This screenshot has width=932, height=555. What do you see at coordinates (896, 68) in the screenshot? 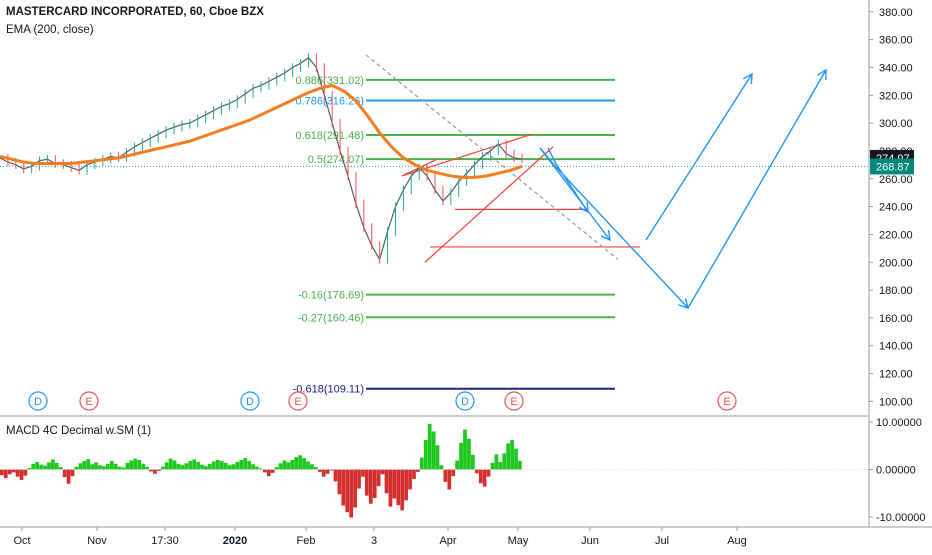
I see `price-tick-label: 340.00` at bounding box center [896, 68].